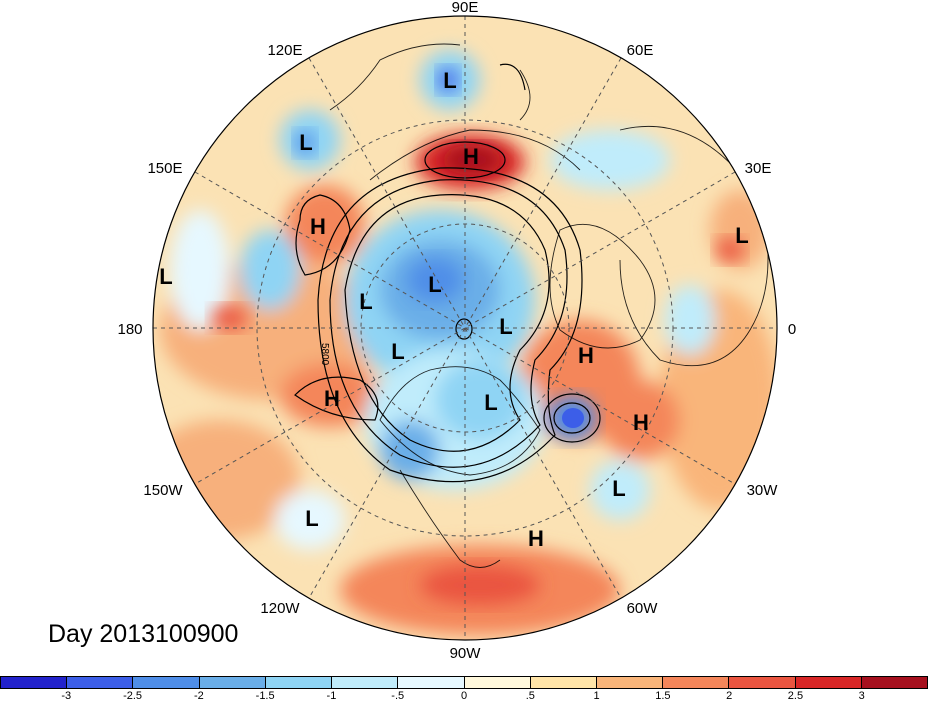 The image size is (928, 702). I want to click on colorbar-tick-label: 1.5, so click(663, 696).